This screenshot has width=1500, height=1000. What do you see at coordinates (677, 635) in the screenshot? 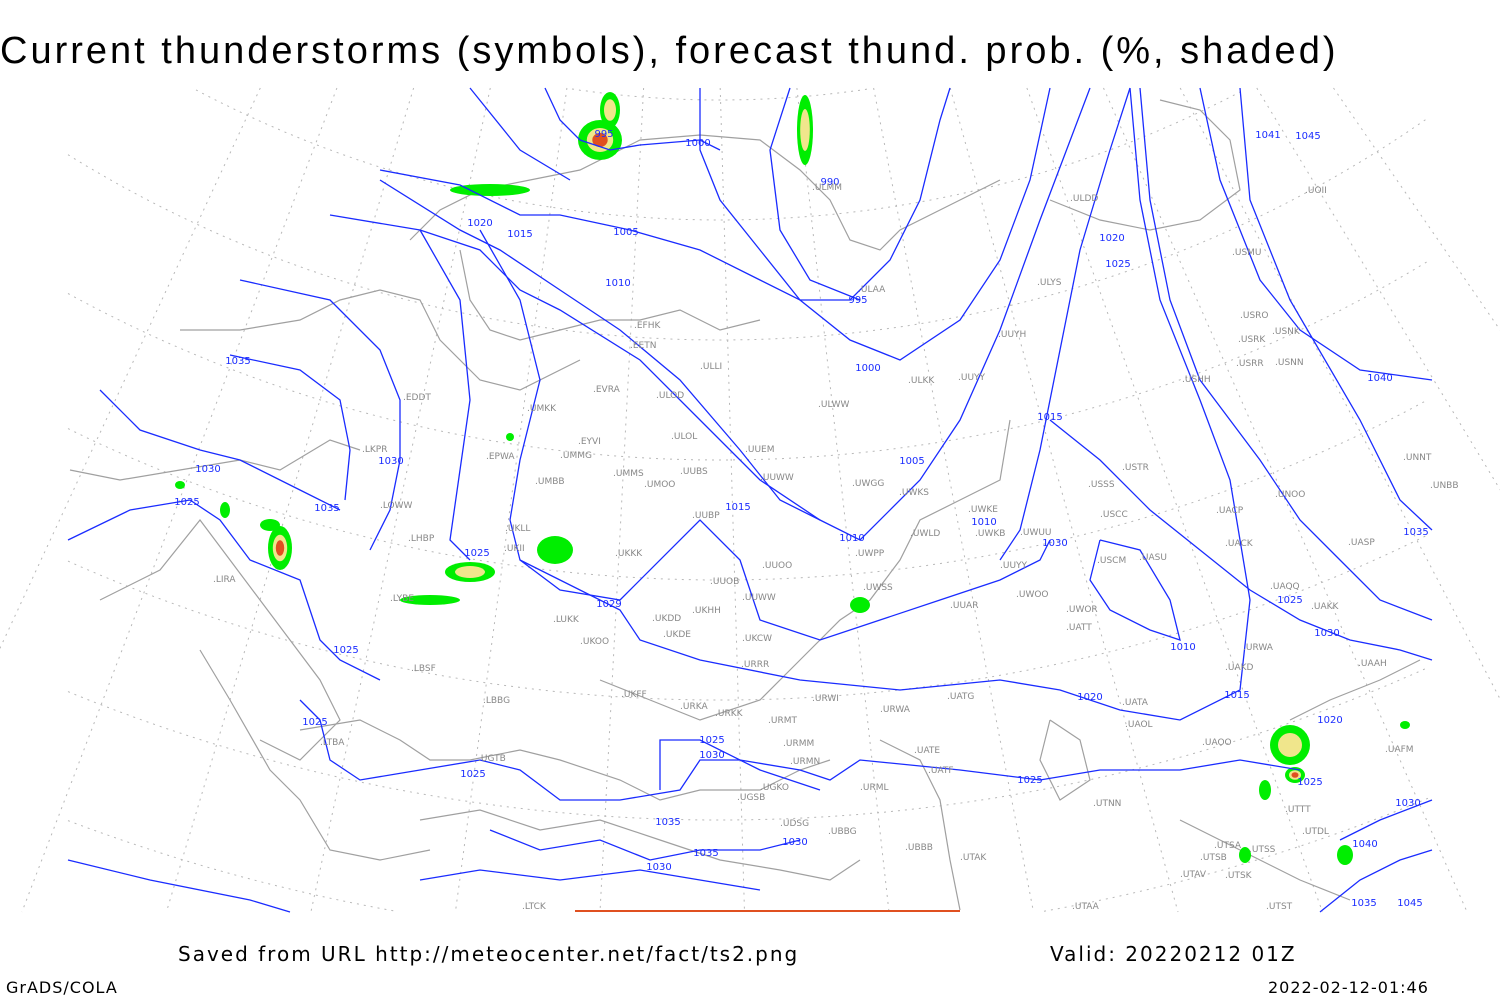
I see `station-label: .UKDE` at bounding box center [677, 635].